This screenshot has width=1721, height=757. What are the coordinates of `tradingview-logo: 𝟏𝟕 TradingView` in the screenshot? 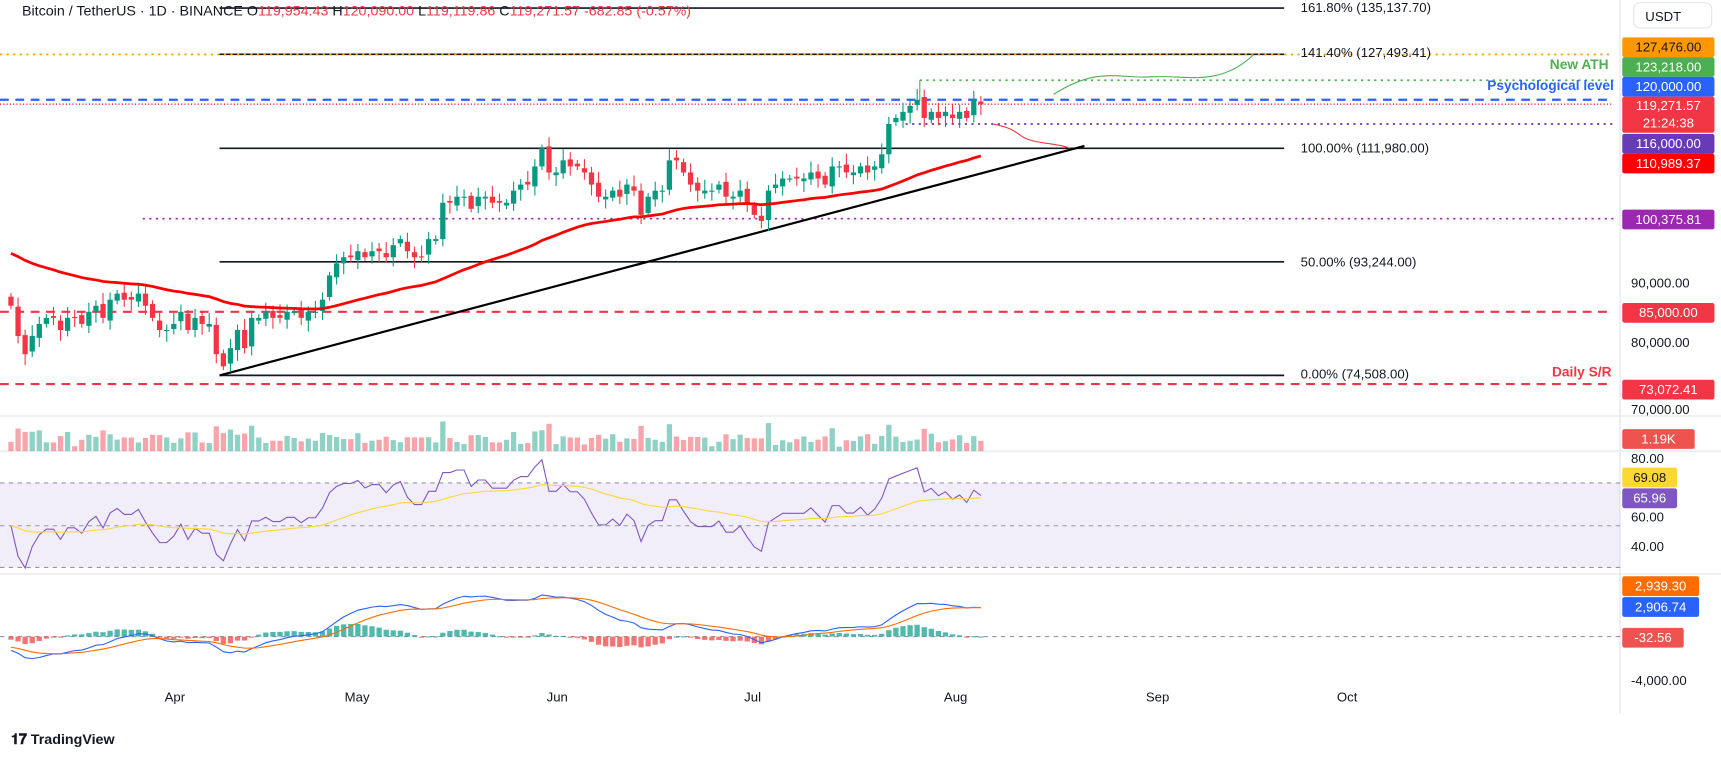 It's located at (62, 739).